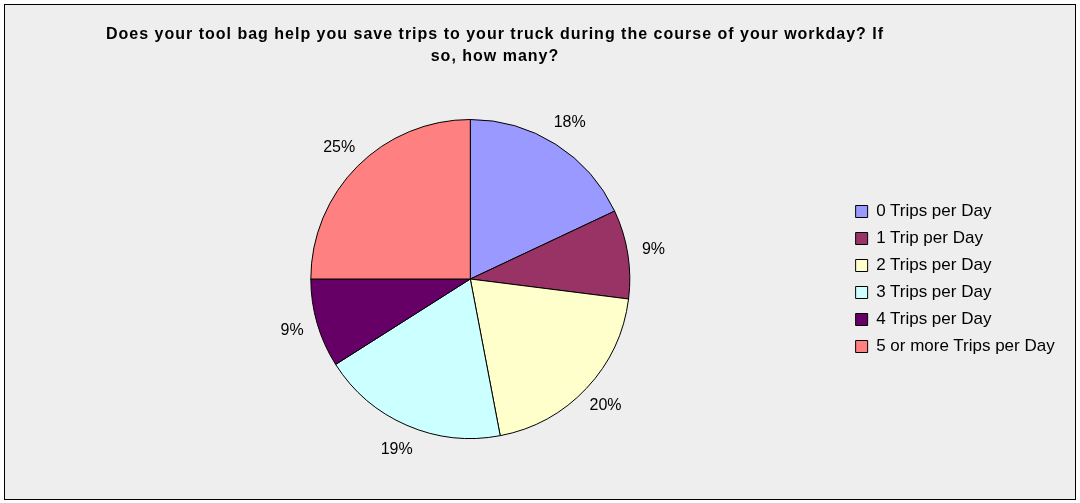  I want to click on chart-title: Does your tool bag help you save trips to your truck during the course of your workday? If so, how many?, so click(495, 45).